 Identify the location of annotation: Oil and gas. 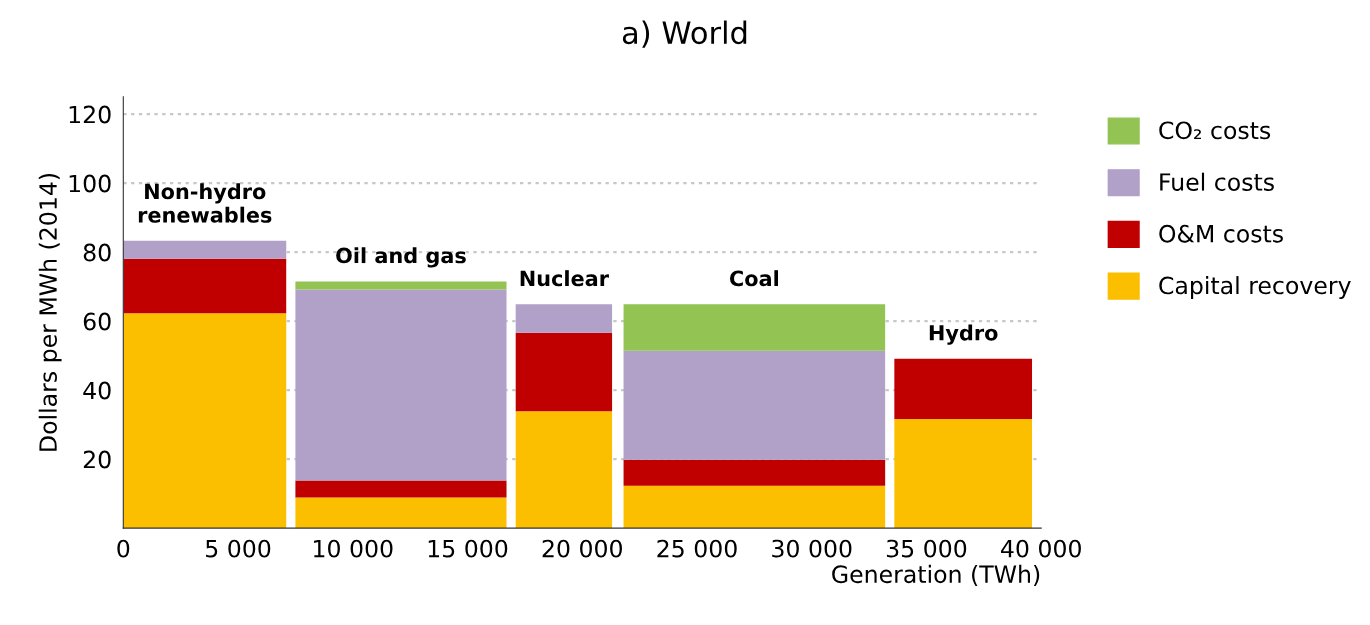
(401, 257).